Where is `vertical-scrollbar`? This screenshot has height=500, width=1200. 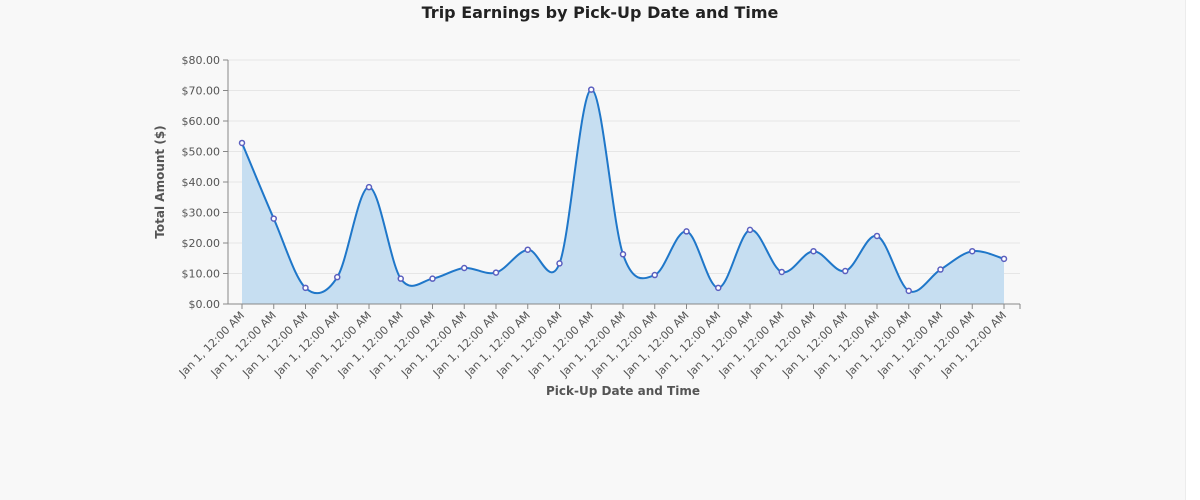
vertical-scrollbar is located at coordinates (1192, 250).